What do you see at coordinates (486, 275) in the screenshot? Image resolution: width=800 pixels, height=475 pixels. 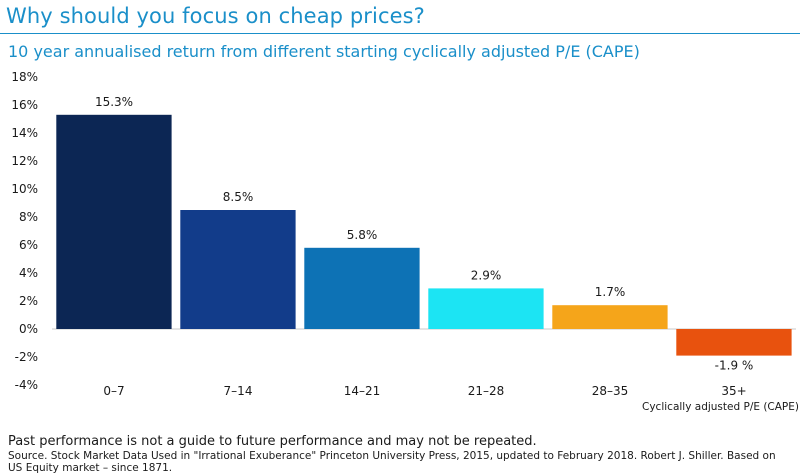 I see `data-label: 2.9%` at bounding box center [486, 275].